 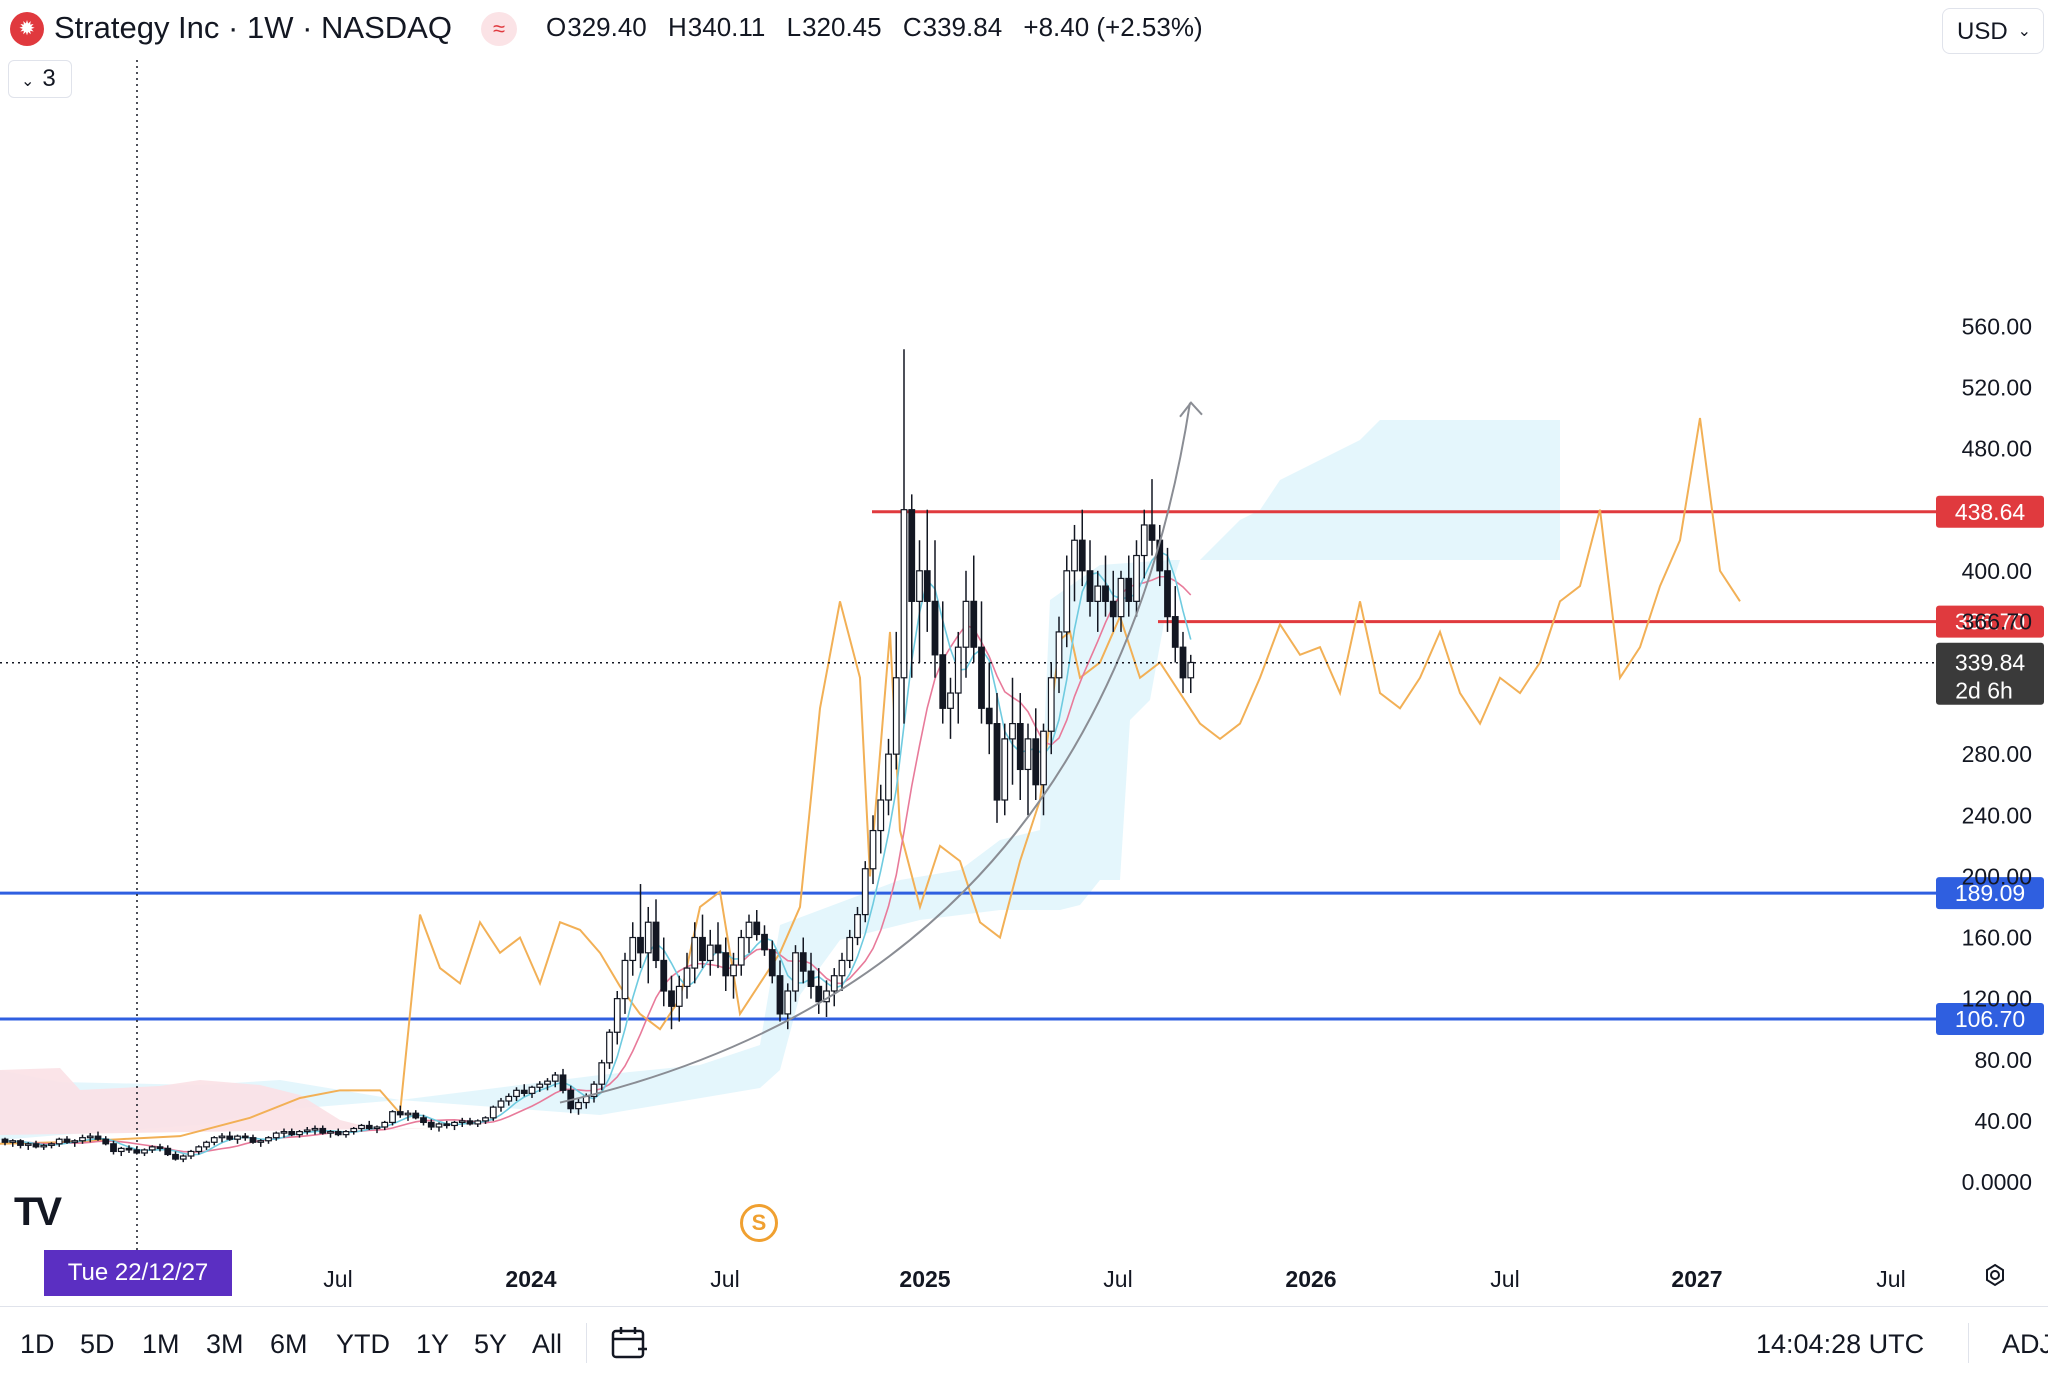 What do you see at coordinates (2003, 1060) in the screenshot?
I see `y-tick-label: 80.00` at bounding box center [2003, 1060].